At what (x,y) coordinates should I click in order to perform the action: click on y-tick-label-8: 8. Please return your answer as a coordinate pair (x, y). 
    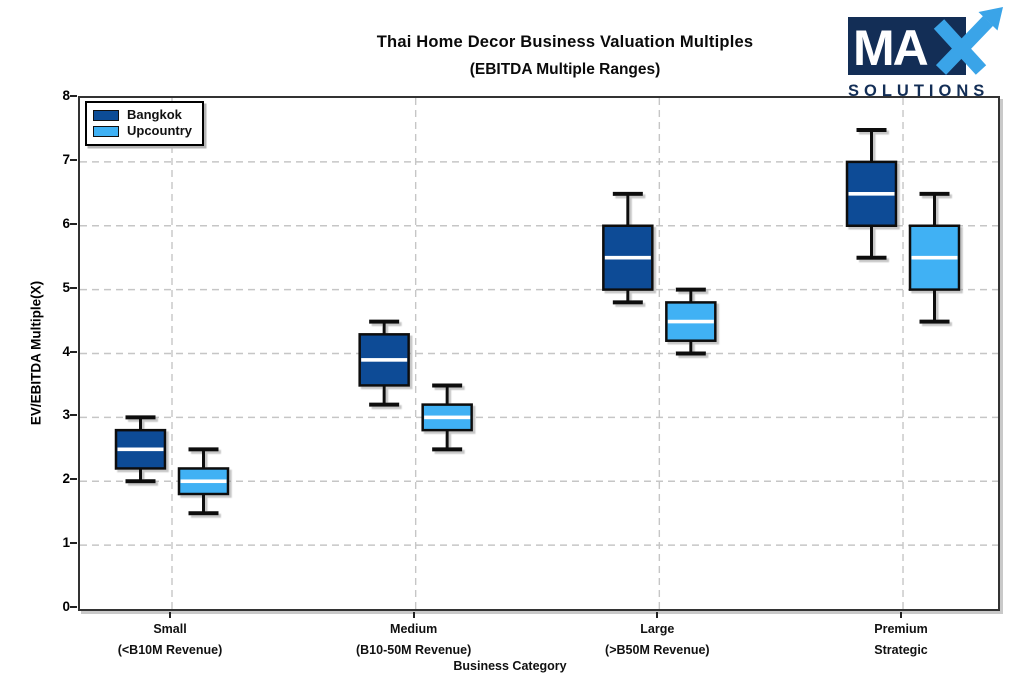
    Looking at the image, I should click on (66, 95).